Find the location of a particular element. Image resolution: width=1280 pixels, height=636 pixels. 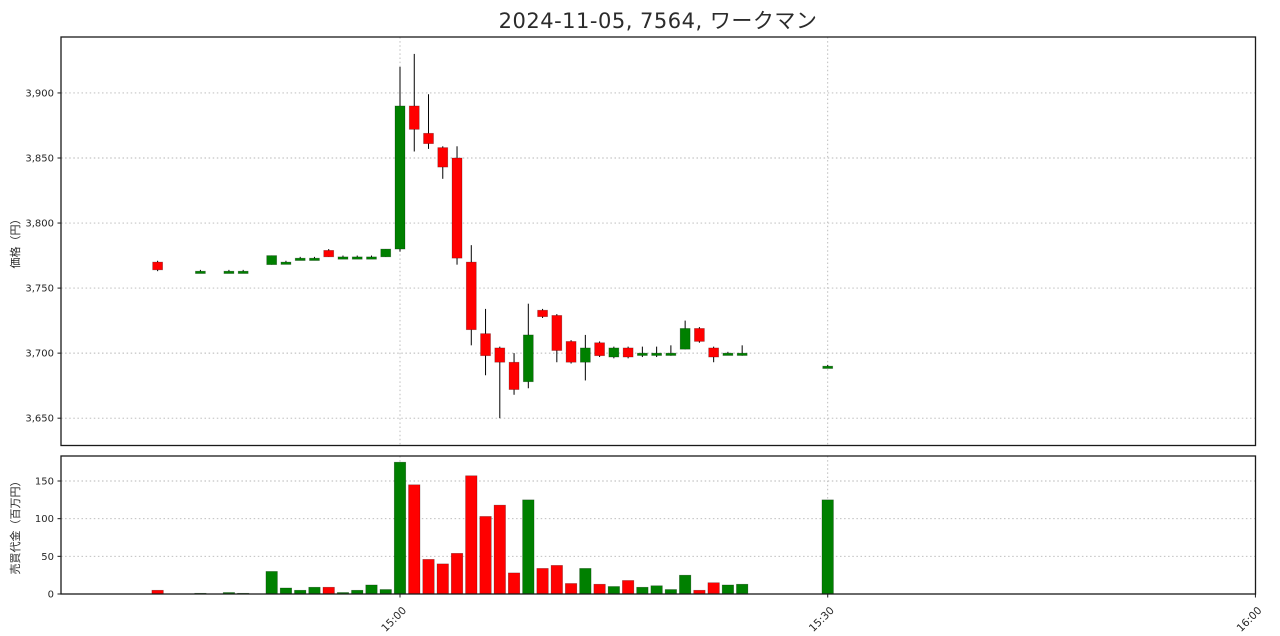

price-ytick-label: 3,650 is located at coordinates (39, 419).